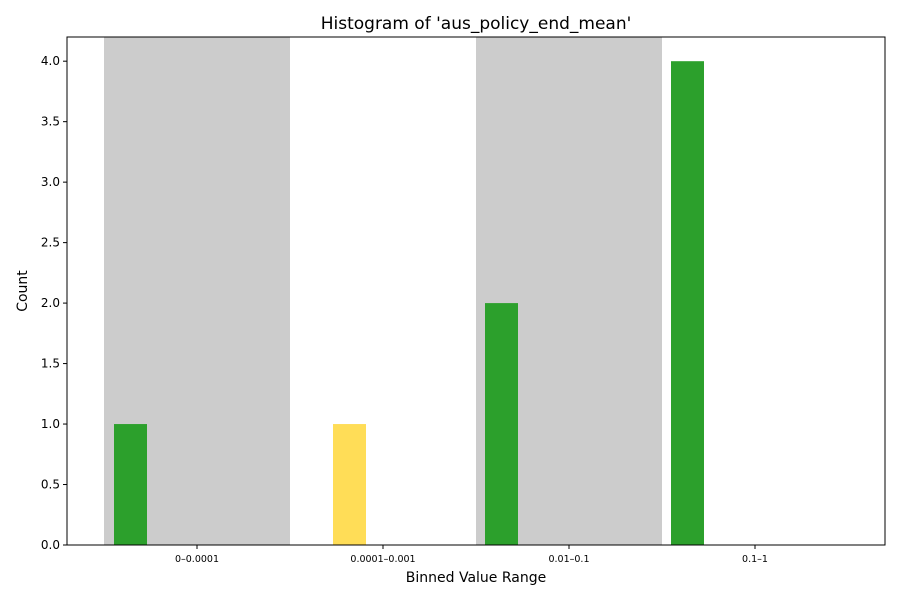  Describe the element at coordinates (23, 291) in the screenshot. I see `y-axis-label: Count` at that location.